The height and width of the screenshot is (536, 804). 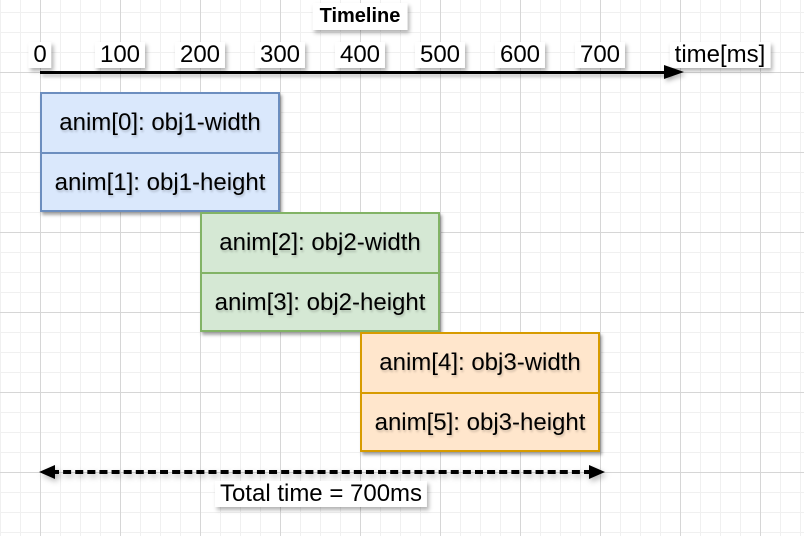 I want to click on total-time-arrow, so click(x=322, y=472).